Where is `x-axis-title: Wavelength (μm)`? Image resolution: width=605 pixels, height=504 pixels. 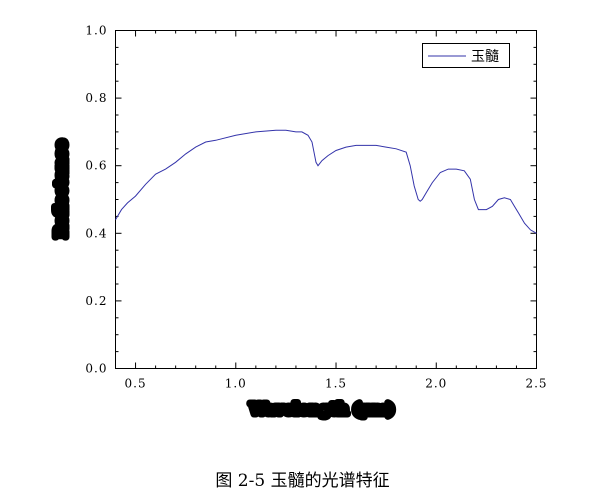 x-axis-title: Wavelength (μm) is located at coordinates (321, 409).